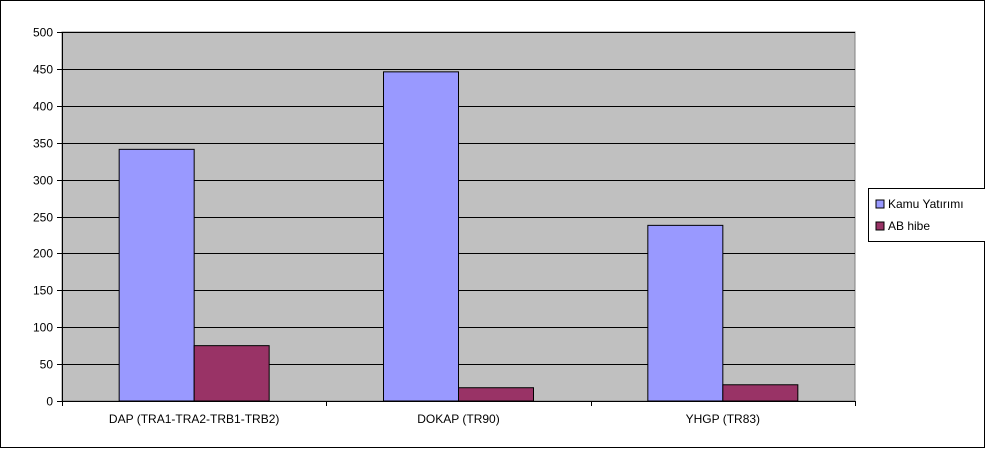 This screenshot has height=449, width=985. I want to click on y-tick-label: 500, so click(43, 33).